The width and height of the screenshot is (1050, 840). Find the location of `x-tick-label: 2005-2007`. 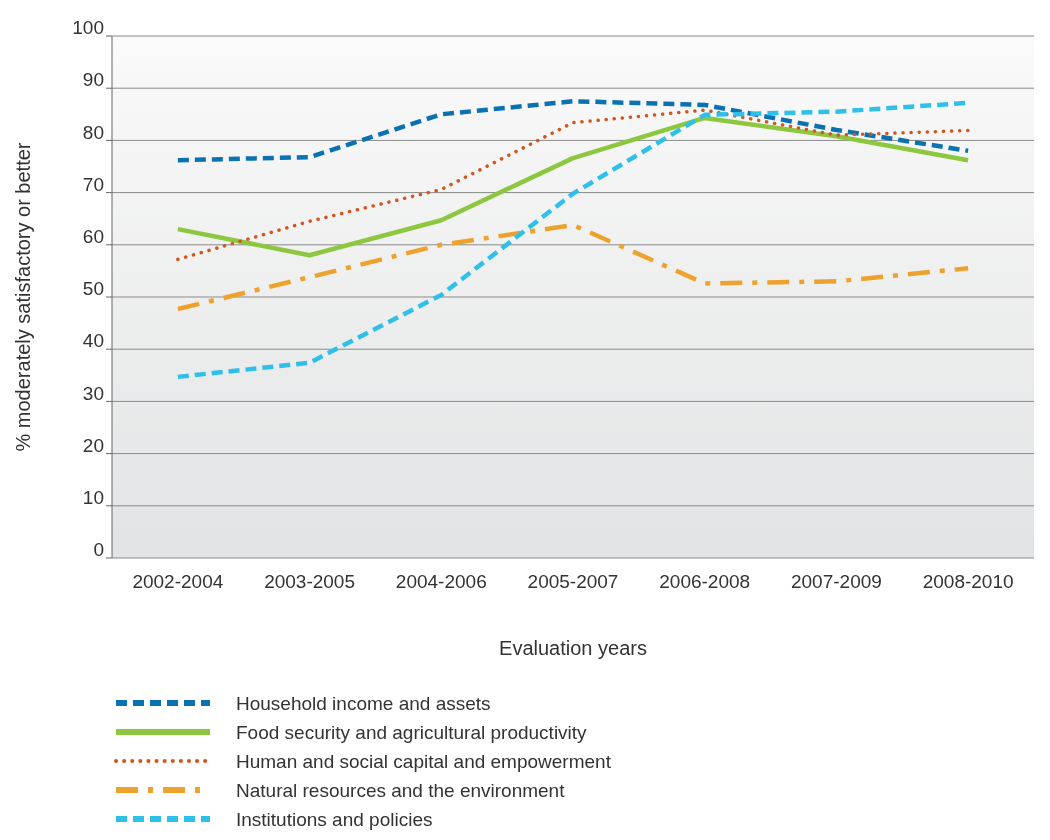

x-tick-label: 2005-2007 is located at coordinates (573, 581).